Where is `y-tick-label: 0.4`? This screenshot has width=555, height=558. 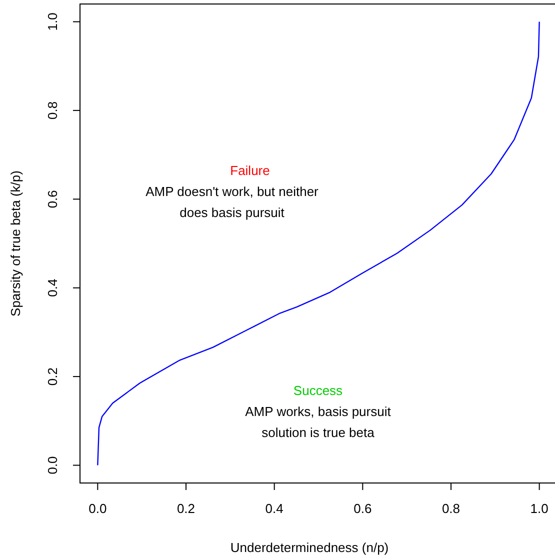 y-tick-label: 0.4 is located at coordinates (52, 287).